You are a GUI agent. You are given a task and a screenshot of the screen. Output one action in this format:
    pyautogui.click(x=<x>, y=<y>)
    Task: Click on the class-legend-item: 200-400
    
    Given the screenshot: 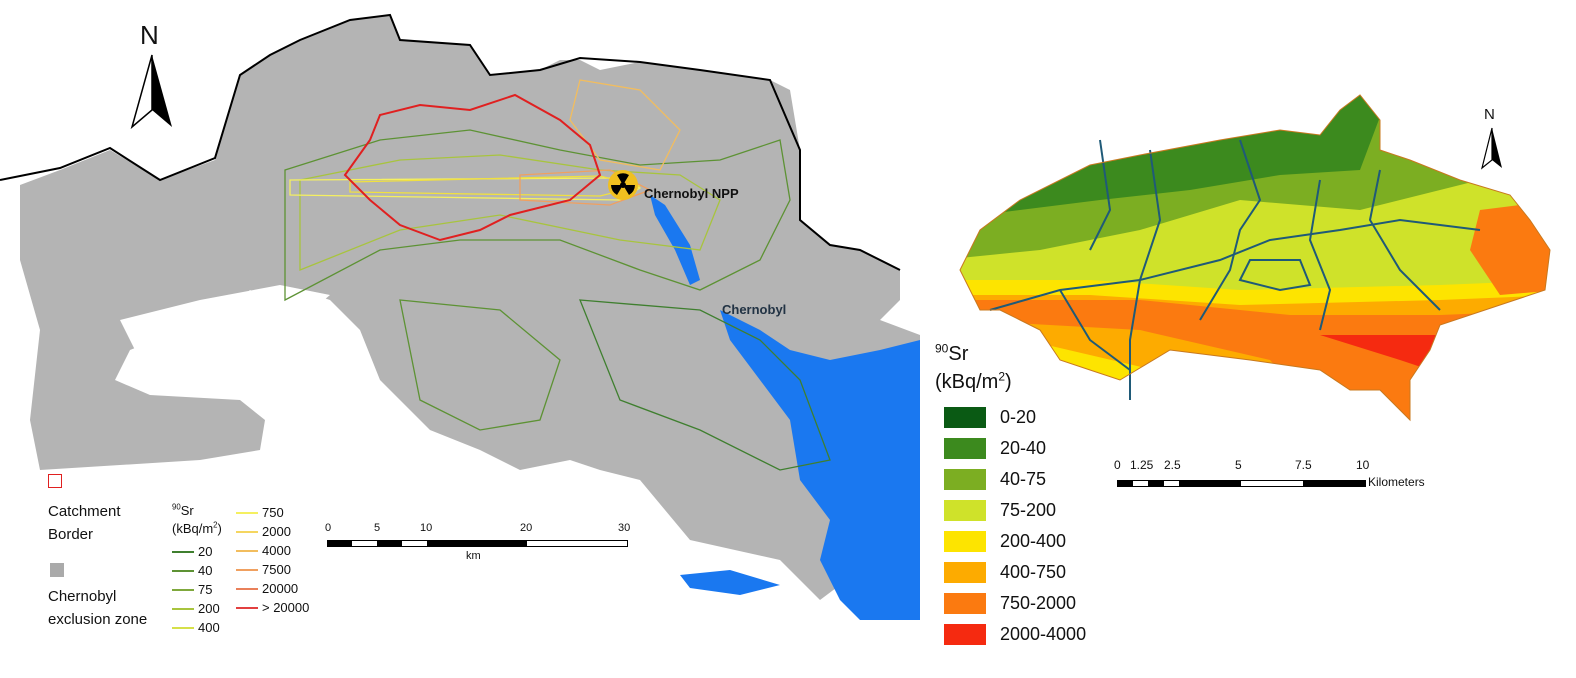 What is the action you would take?
    pyautogui.click(x=1015, y=541)
    